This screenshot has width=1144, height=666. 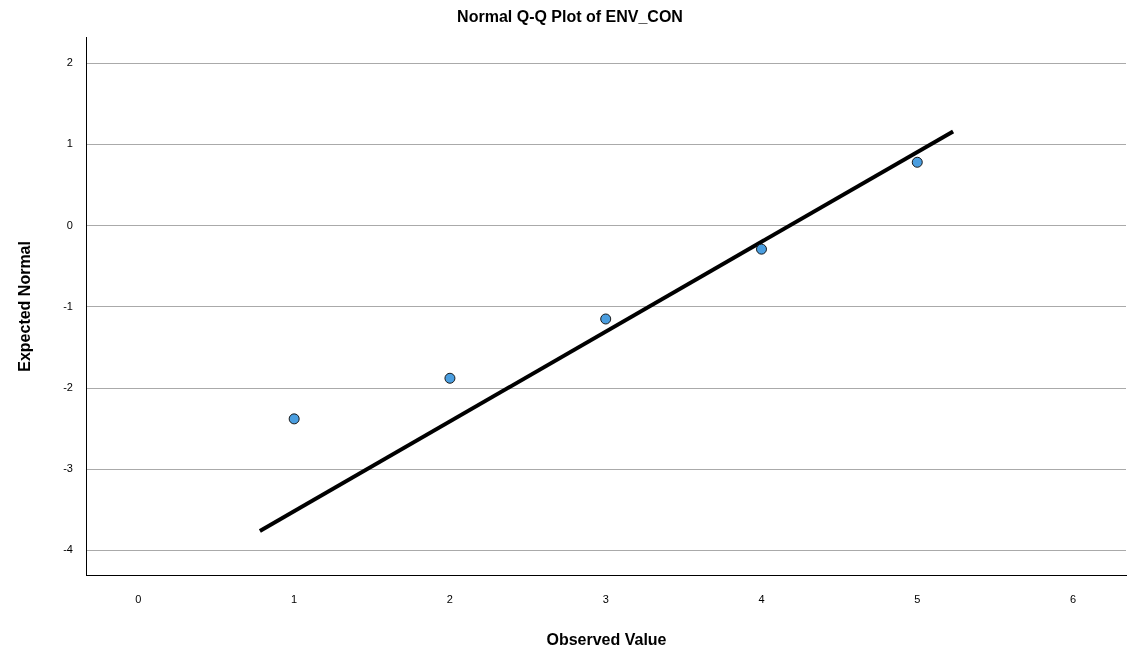 I want to click on y-axis-title: Expected Normal, so click(x=25, y=306).